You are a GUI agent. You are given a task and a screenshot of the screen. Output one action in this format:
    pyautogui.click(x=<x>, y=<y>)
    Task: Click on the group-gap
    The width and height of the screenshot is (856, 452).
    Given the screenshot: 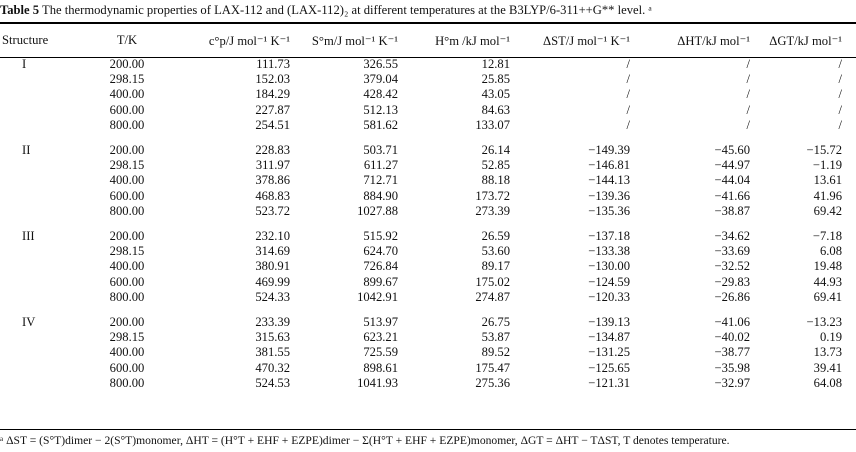 What is the action you would take?
    pyautogui.click(x=428, y=310)
    